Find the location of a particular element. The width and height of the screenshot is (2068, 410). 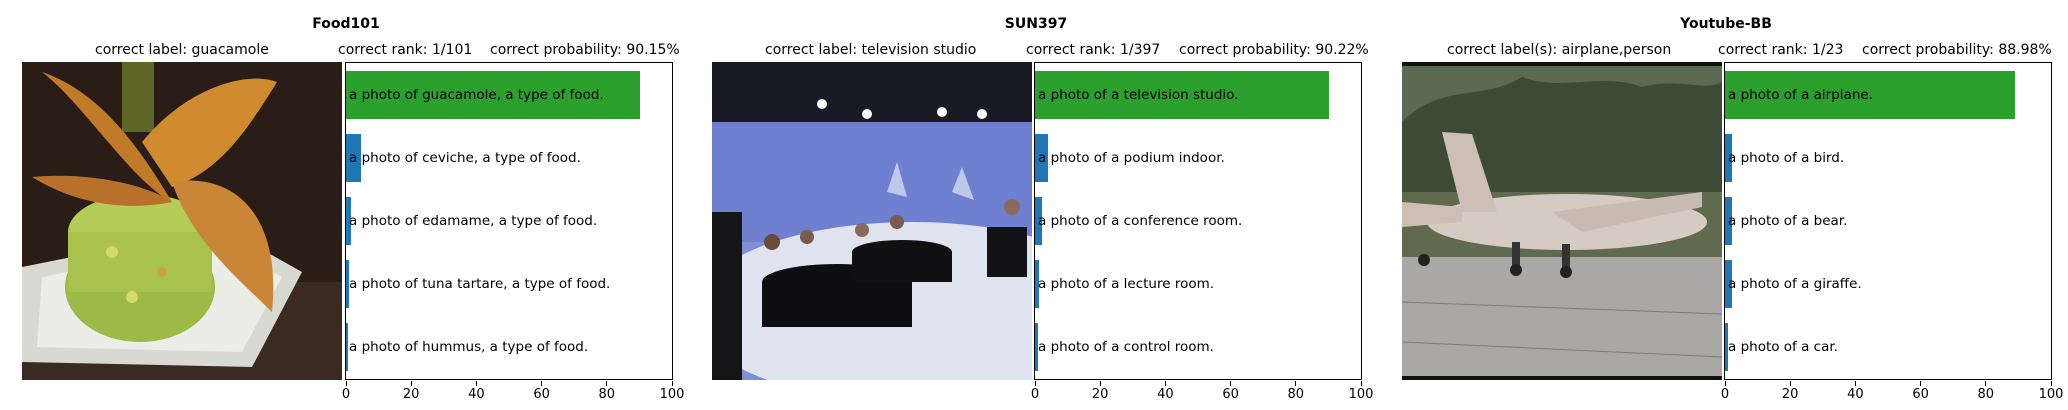

panel-title: Food101 is located at coordinates (346, 24).